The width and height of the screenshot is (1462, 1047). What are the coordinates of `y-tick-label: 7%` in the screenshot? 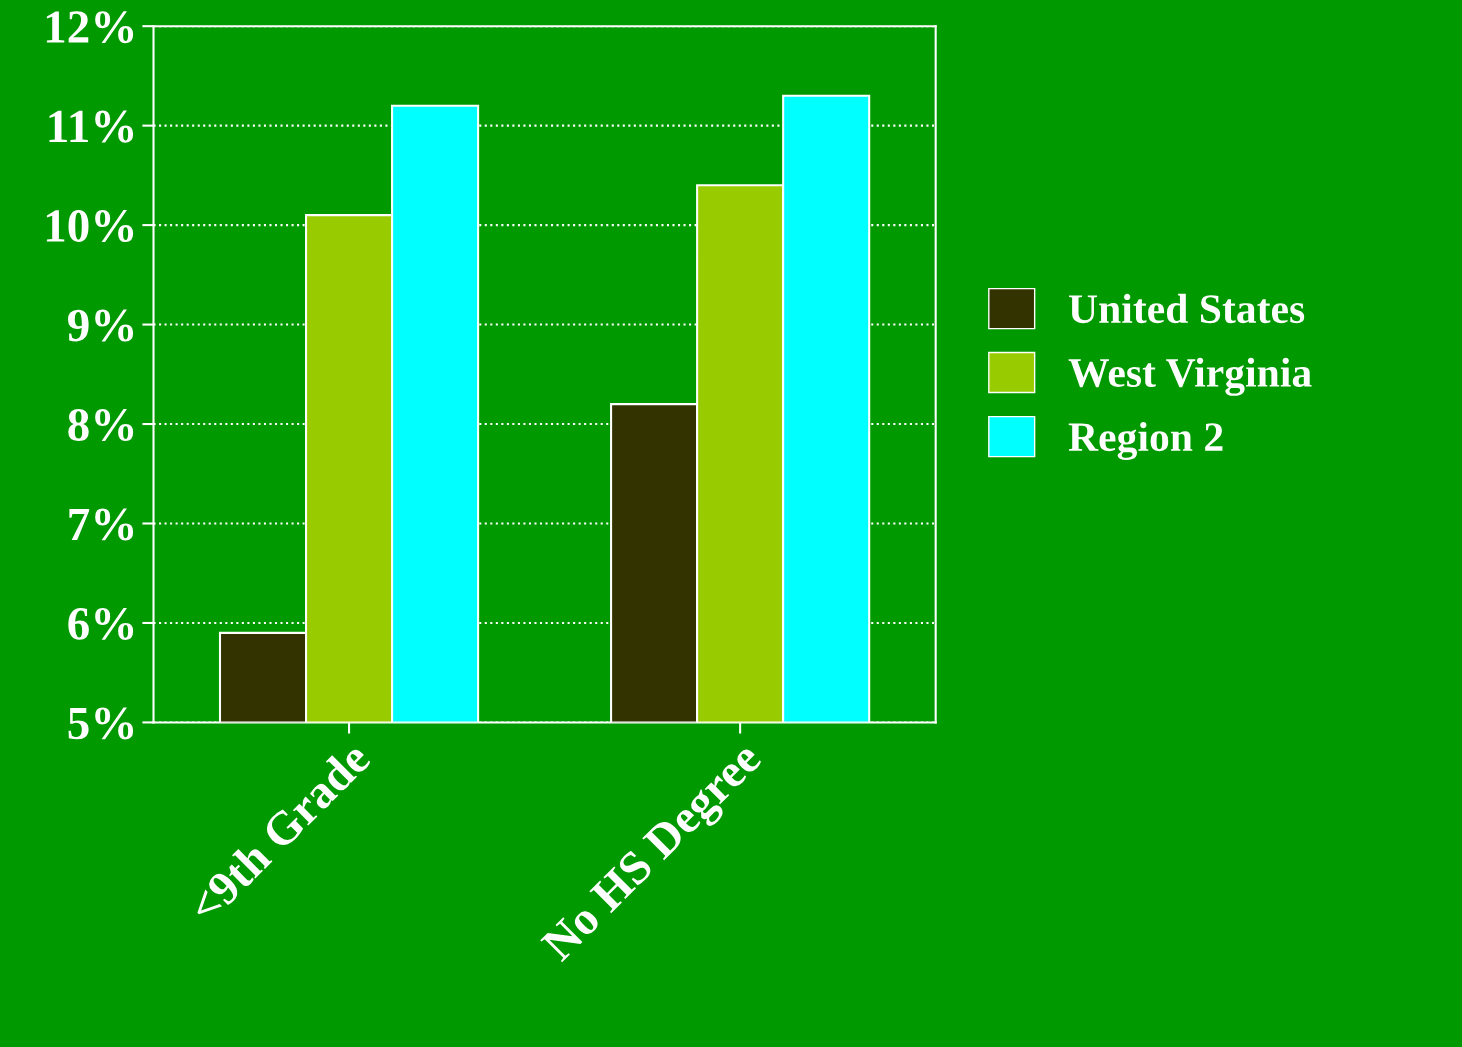 It's located at (101, 524).